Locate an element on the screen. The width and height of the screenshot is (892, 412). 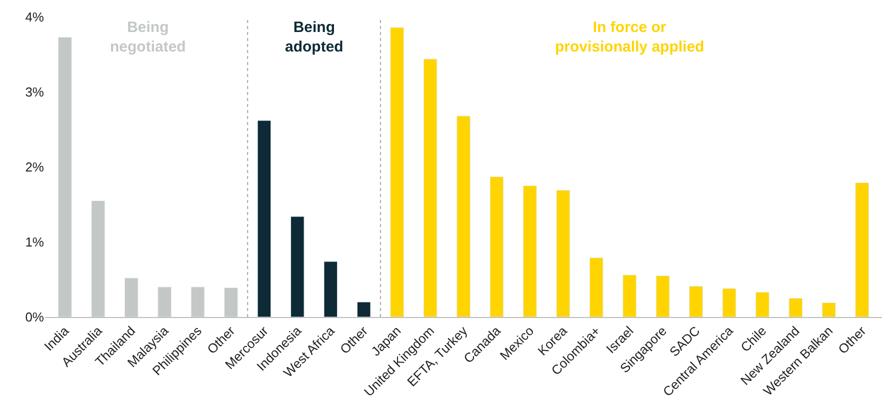
y-tick-label: 0% is located at coordinates (34, 317).